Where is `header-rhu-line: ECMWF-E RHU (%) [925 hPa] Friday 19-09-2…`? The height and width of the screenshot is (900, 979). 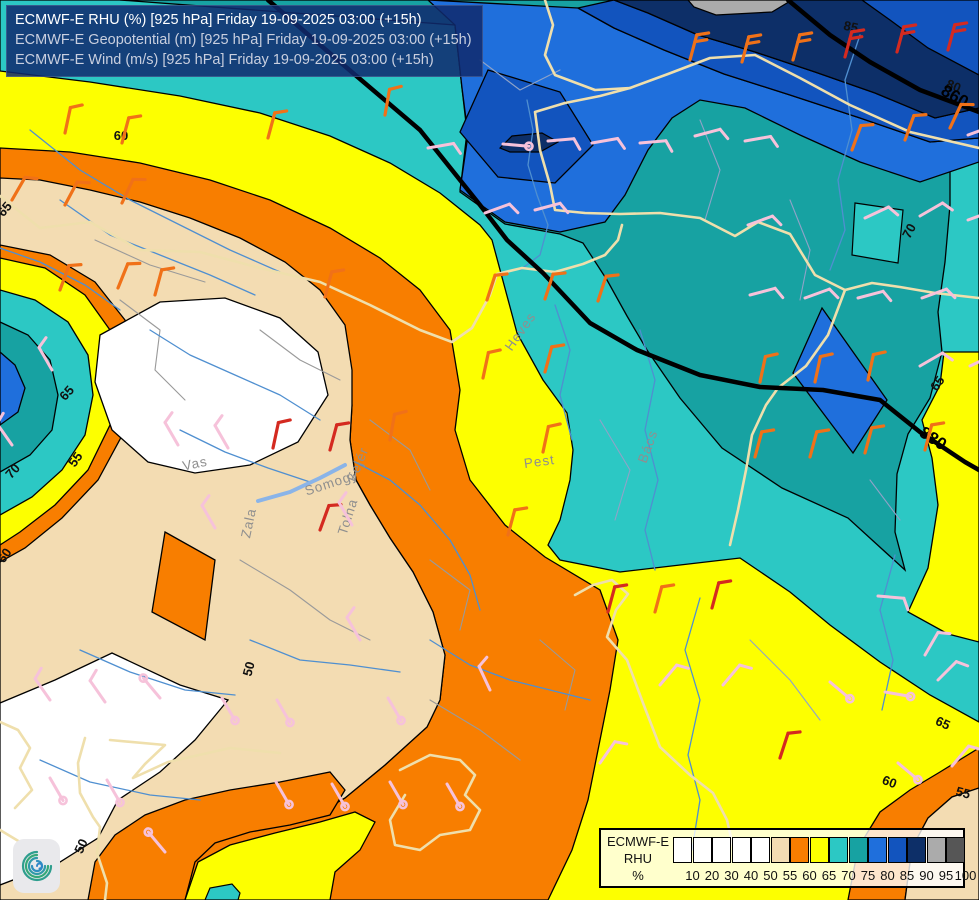 header-rhu-line: ECMWF-E RHU (%) [925 hPa] Friday 19-09-2… is located at coordinates (218, 20).